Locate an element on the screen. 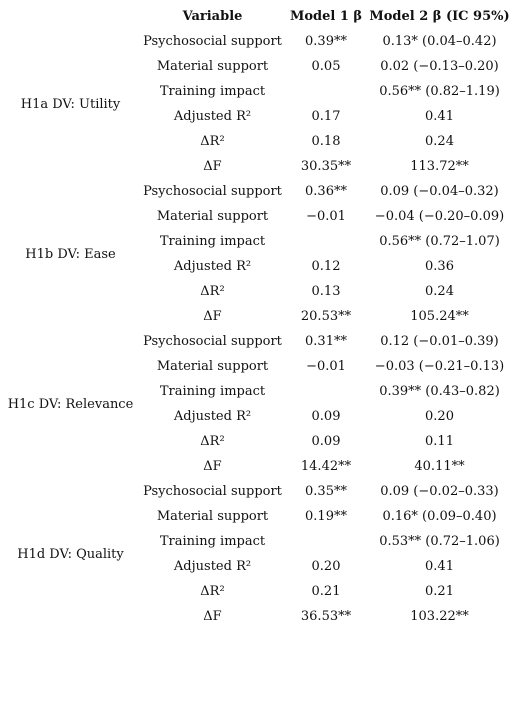 This screenshot has width=511, height=718. table-row: Material support 0.05 0.02 (−0.13–0.20) is located at coordinates (255, 66).